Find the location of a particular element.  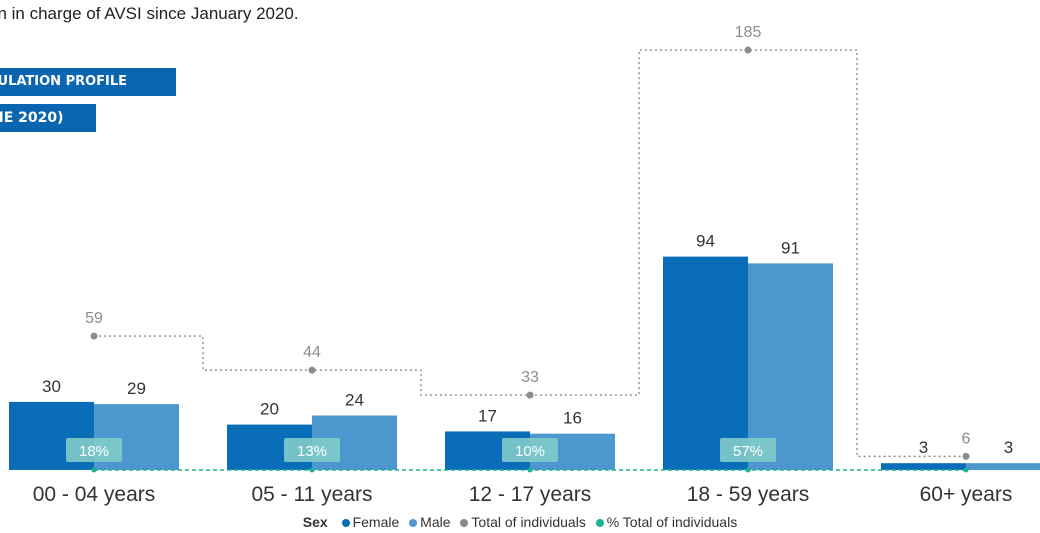

value-label-male: 91 is located at coordinates (790, 247).